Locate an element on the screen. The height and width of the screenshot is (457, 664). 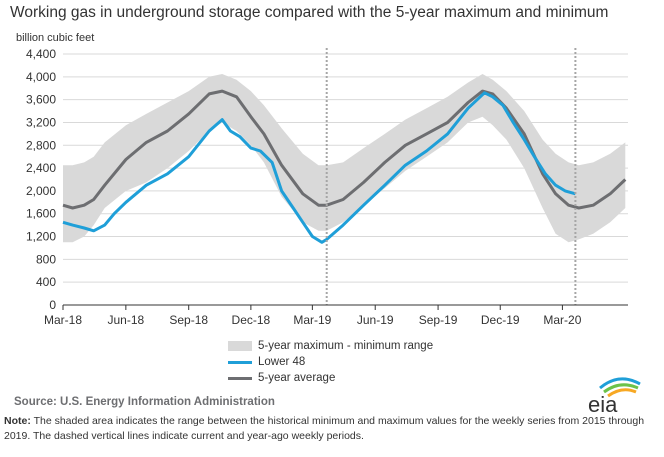
legend-label-lower48: Lower 48 is located at coordinates (282, 362).